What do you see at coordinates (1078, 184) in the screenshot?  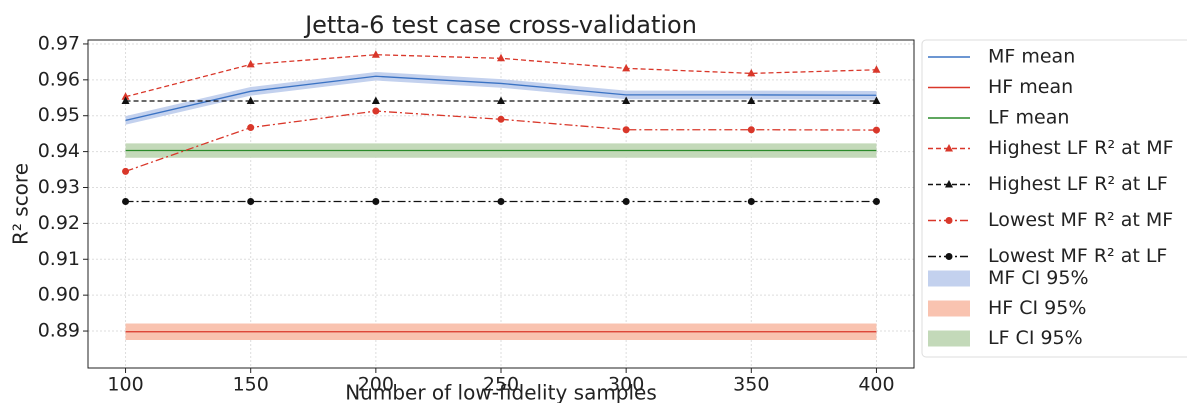 I see `legend-label: Highest LF R² at LF` at bounding box center [1078, 184].